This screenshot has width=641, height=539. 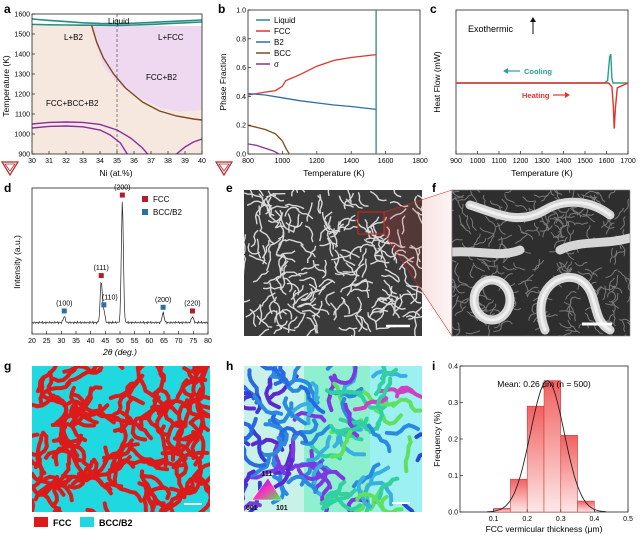 I want to click on axis-d-x-tick-label: 65, so click(x=164, y=341).